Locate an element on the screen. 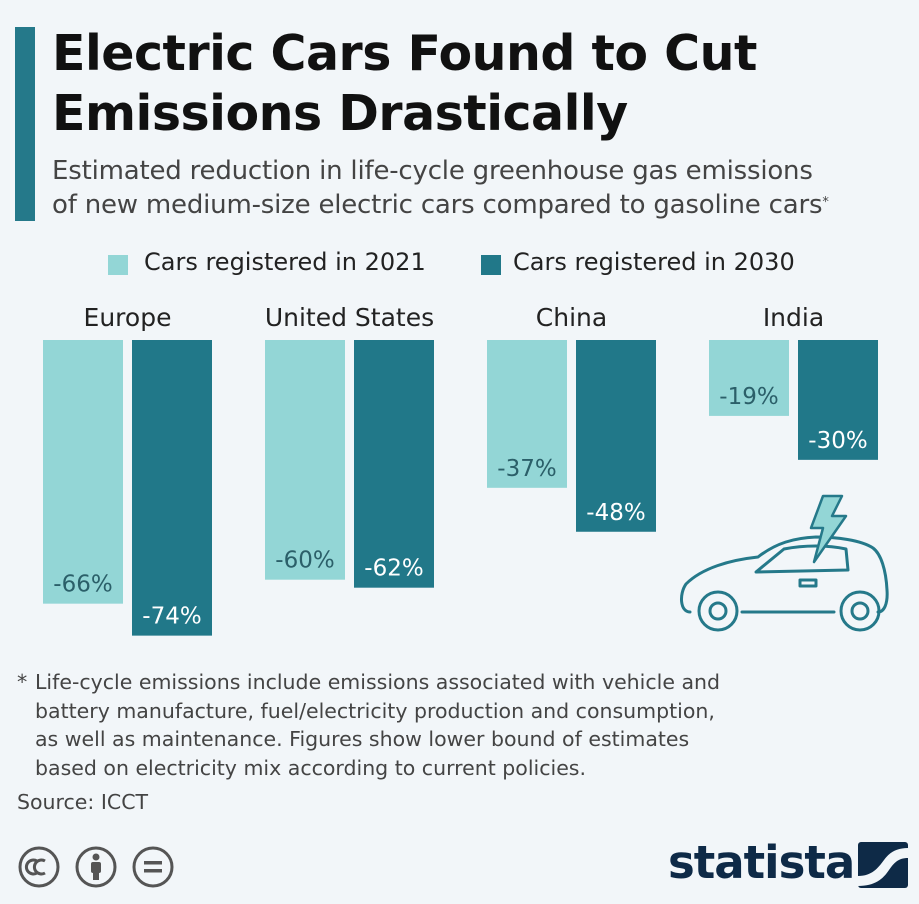 This screenshot has height=904, width=919. data-label: -48% is located at coordinates (615, 513).